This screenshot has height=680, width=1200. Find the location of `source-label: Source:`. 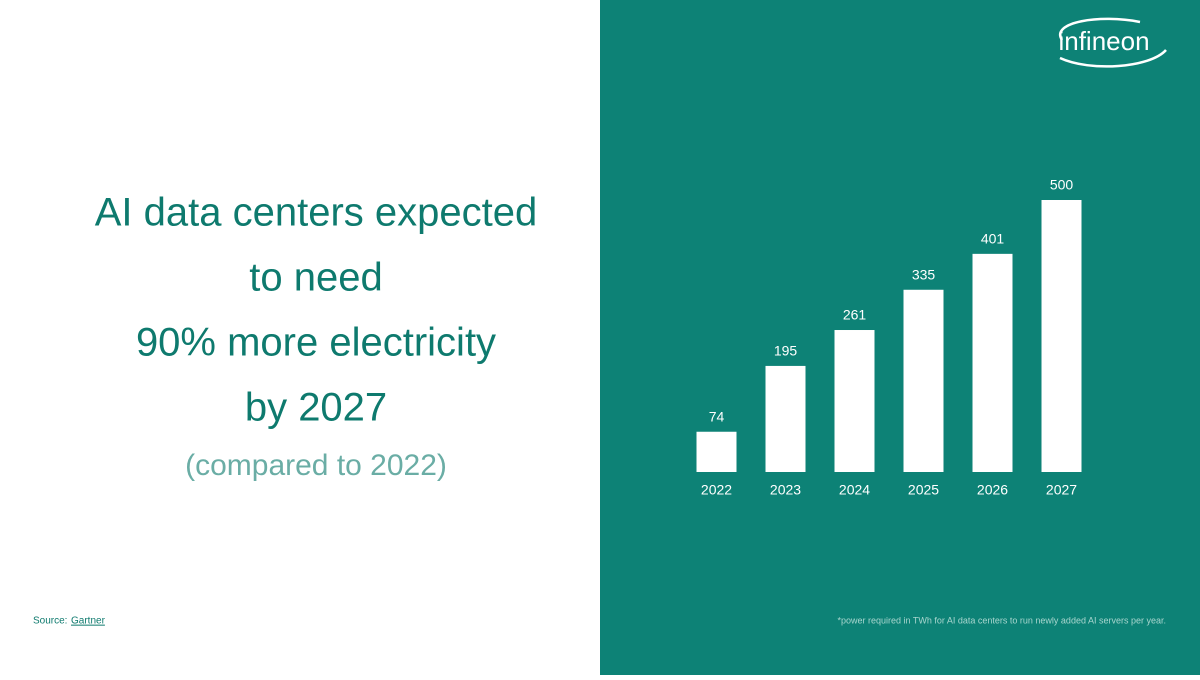

source-label: Source: is located at coordinates (50, 621).